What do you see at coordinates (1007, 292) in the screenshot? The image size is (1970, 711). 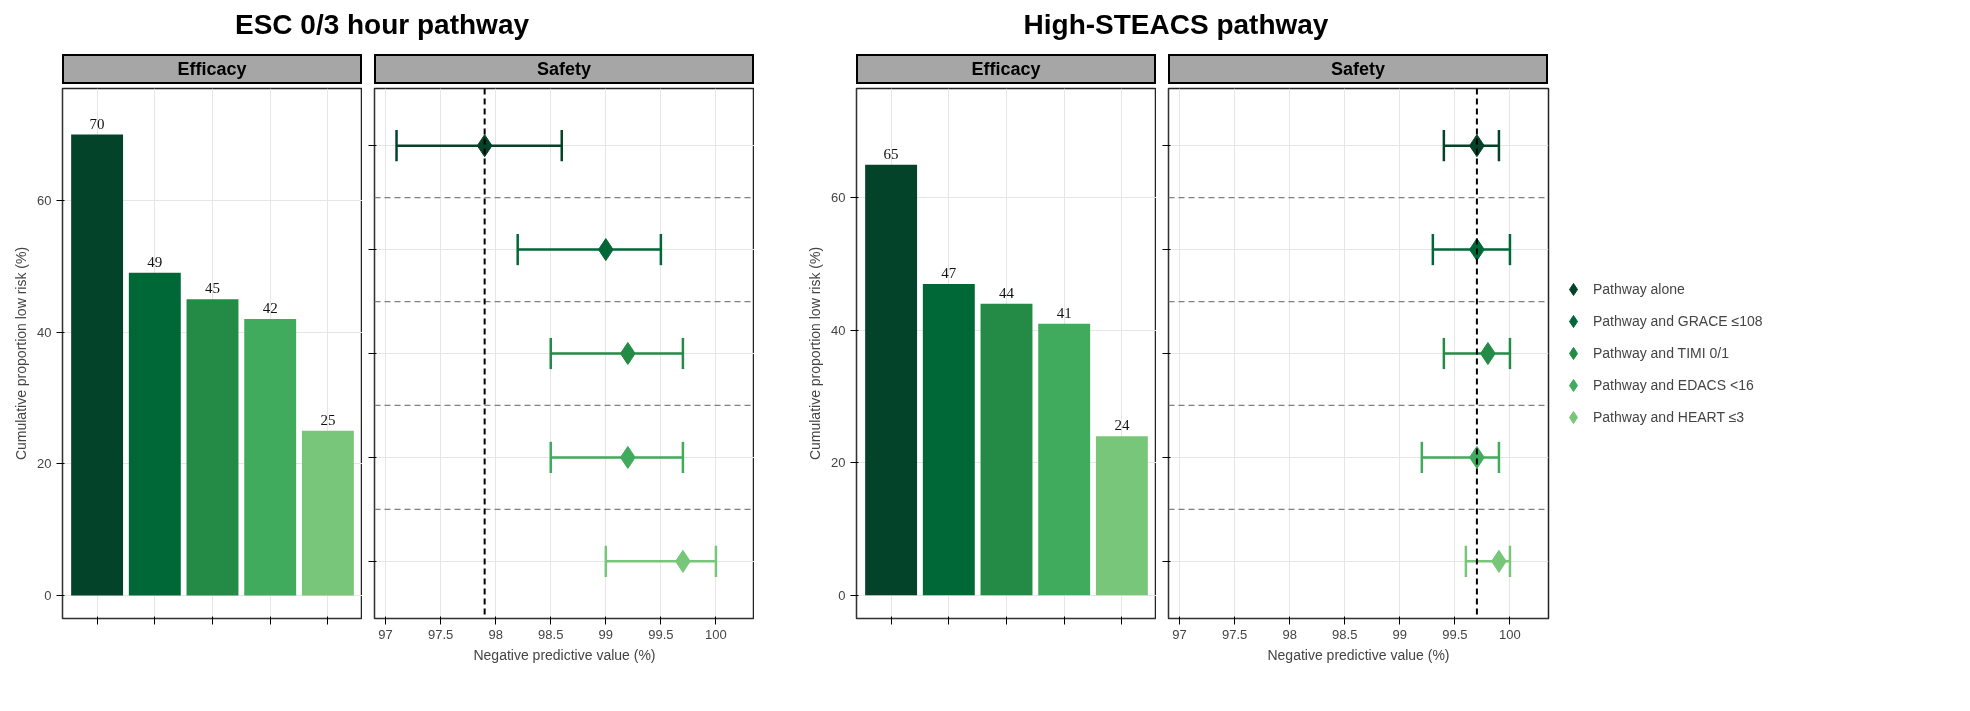 I see `data-label: 44` at bounding box center [1007, 292].